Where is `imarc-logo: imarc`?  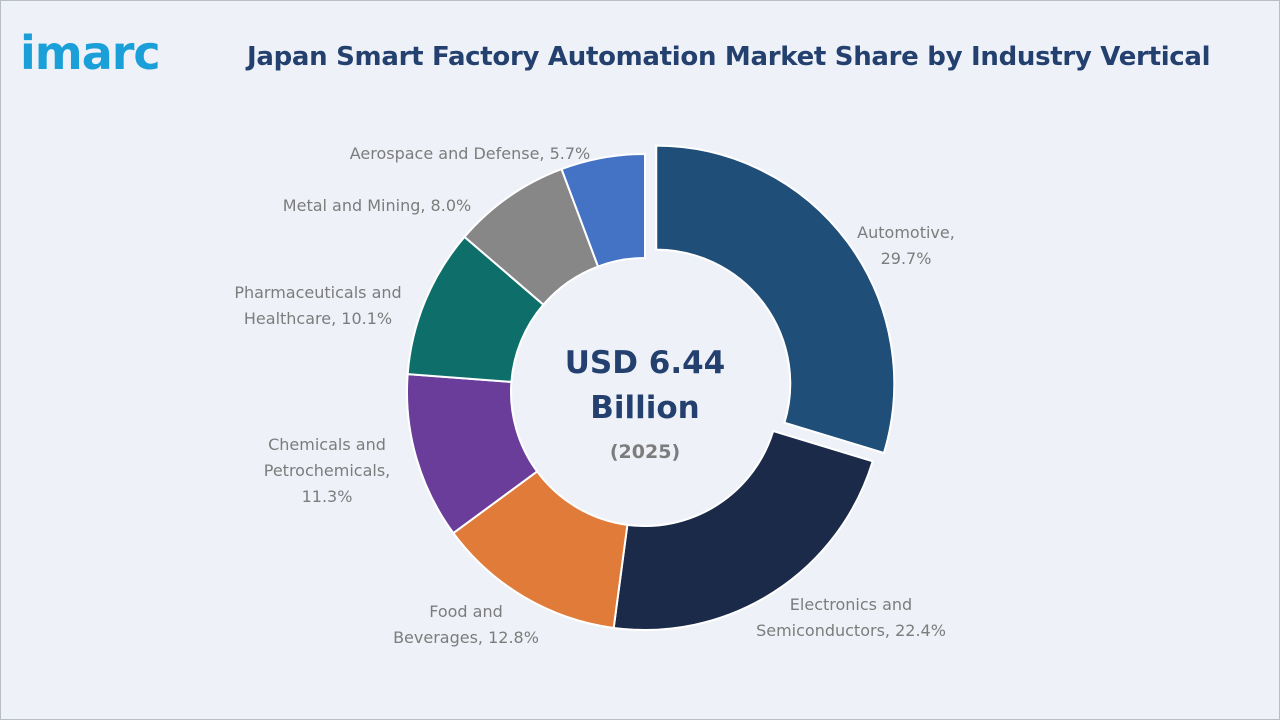
imarc-logo: imarc is located at coordinates (90, 53).